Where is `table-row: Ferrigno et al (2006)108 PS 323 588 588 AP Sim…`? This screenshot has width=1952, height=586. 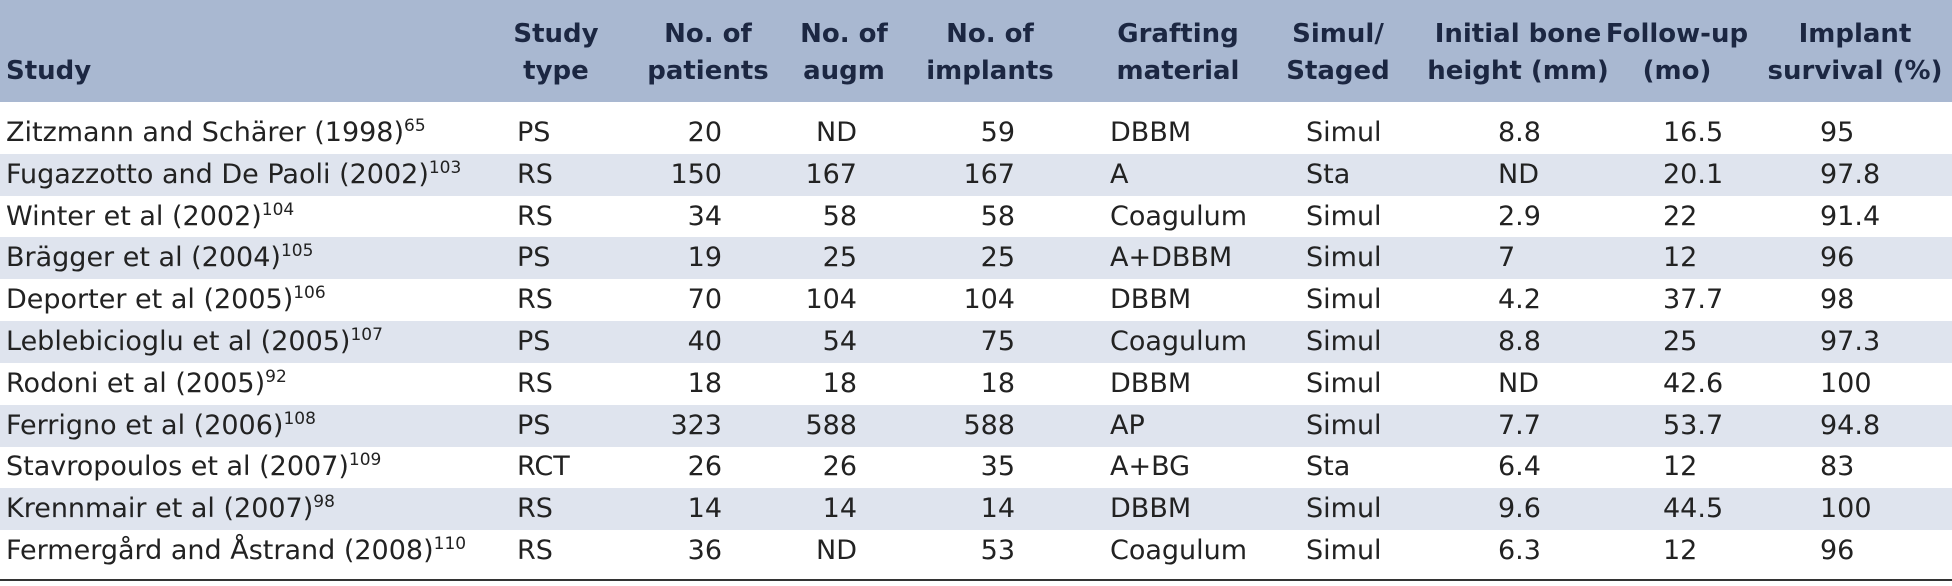
table-row: Ferrigno et al (2006)108 PS 323 588 588 AP Sim… is located at coordinates (976, 425).